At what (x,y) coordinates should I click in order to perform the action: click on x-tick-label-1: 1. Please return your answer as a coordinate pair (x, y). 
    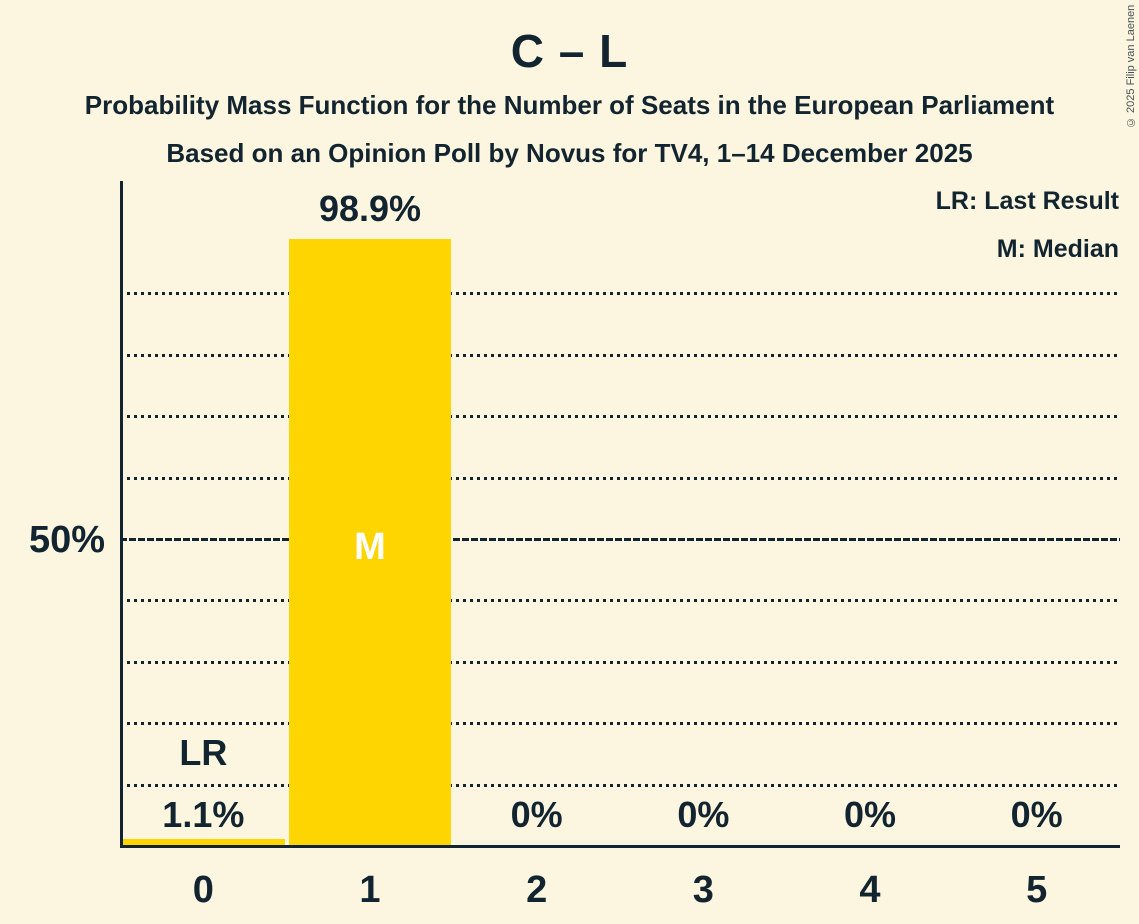
    Looking at the image, I should click on (370, 890).